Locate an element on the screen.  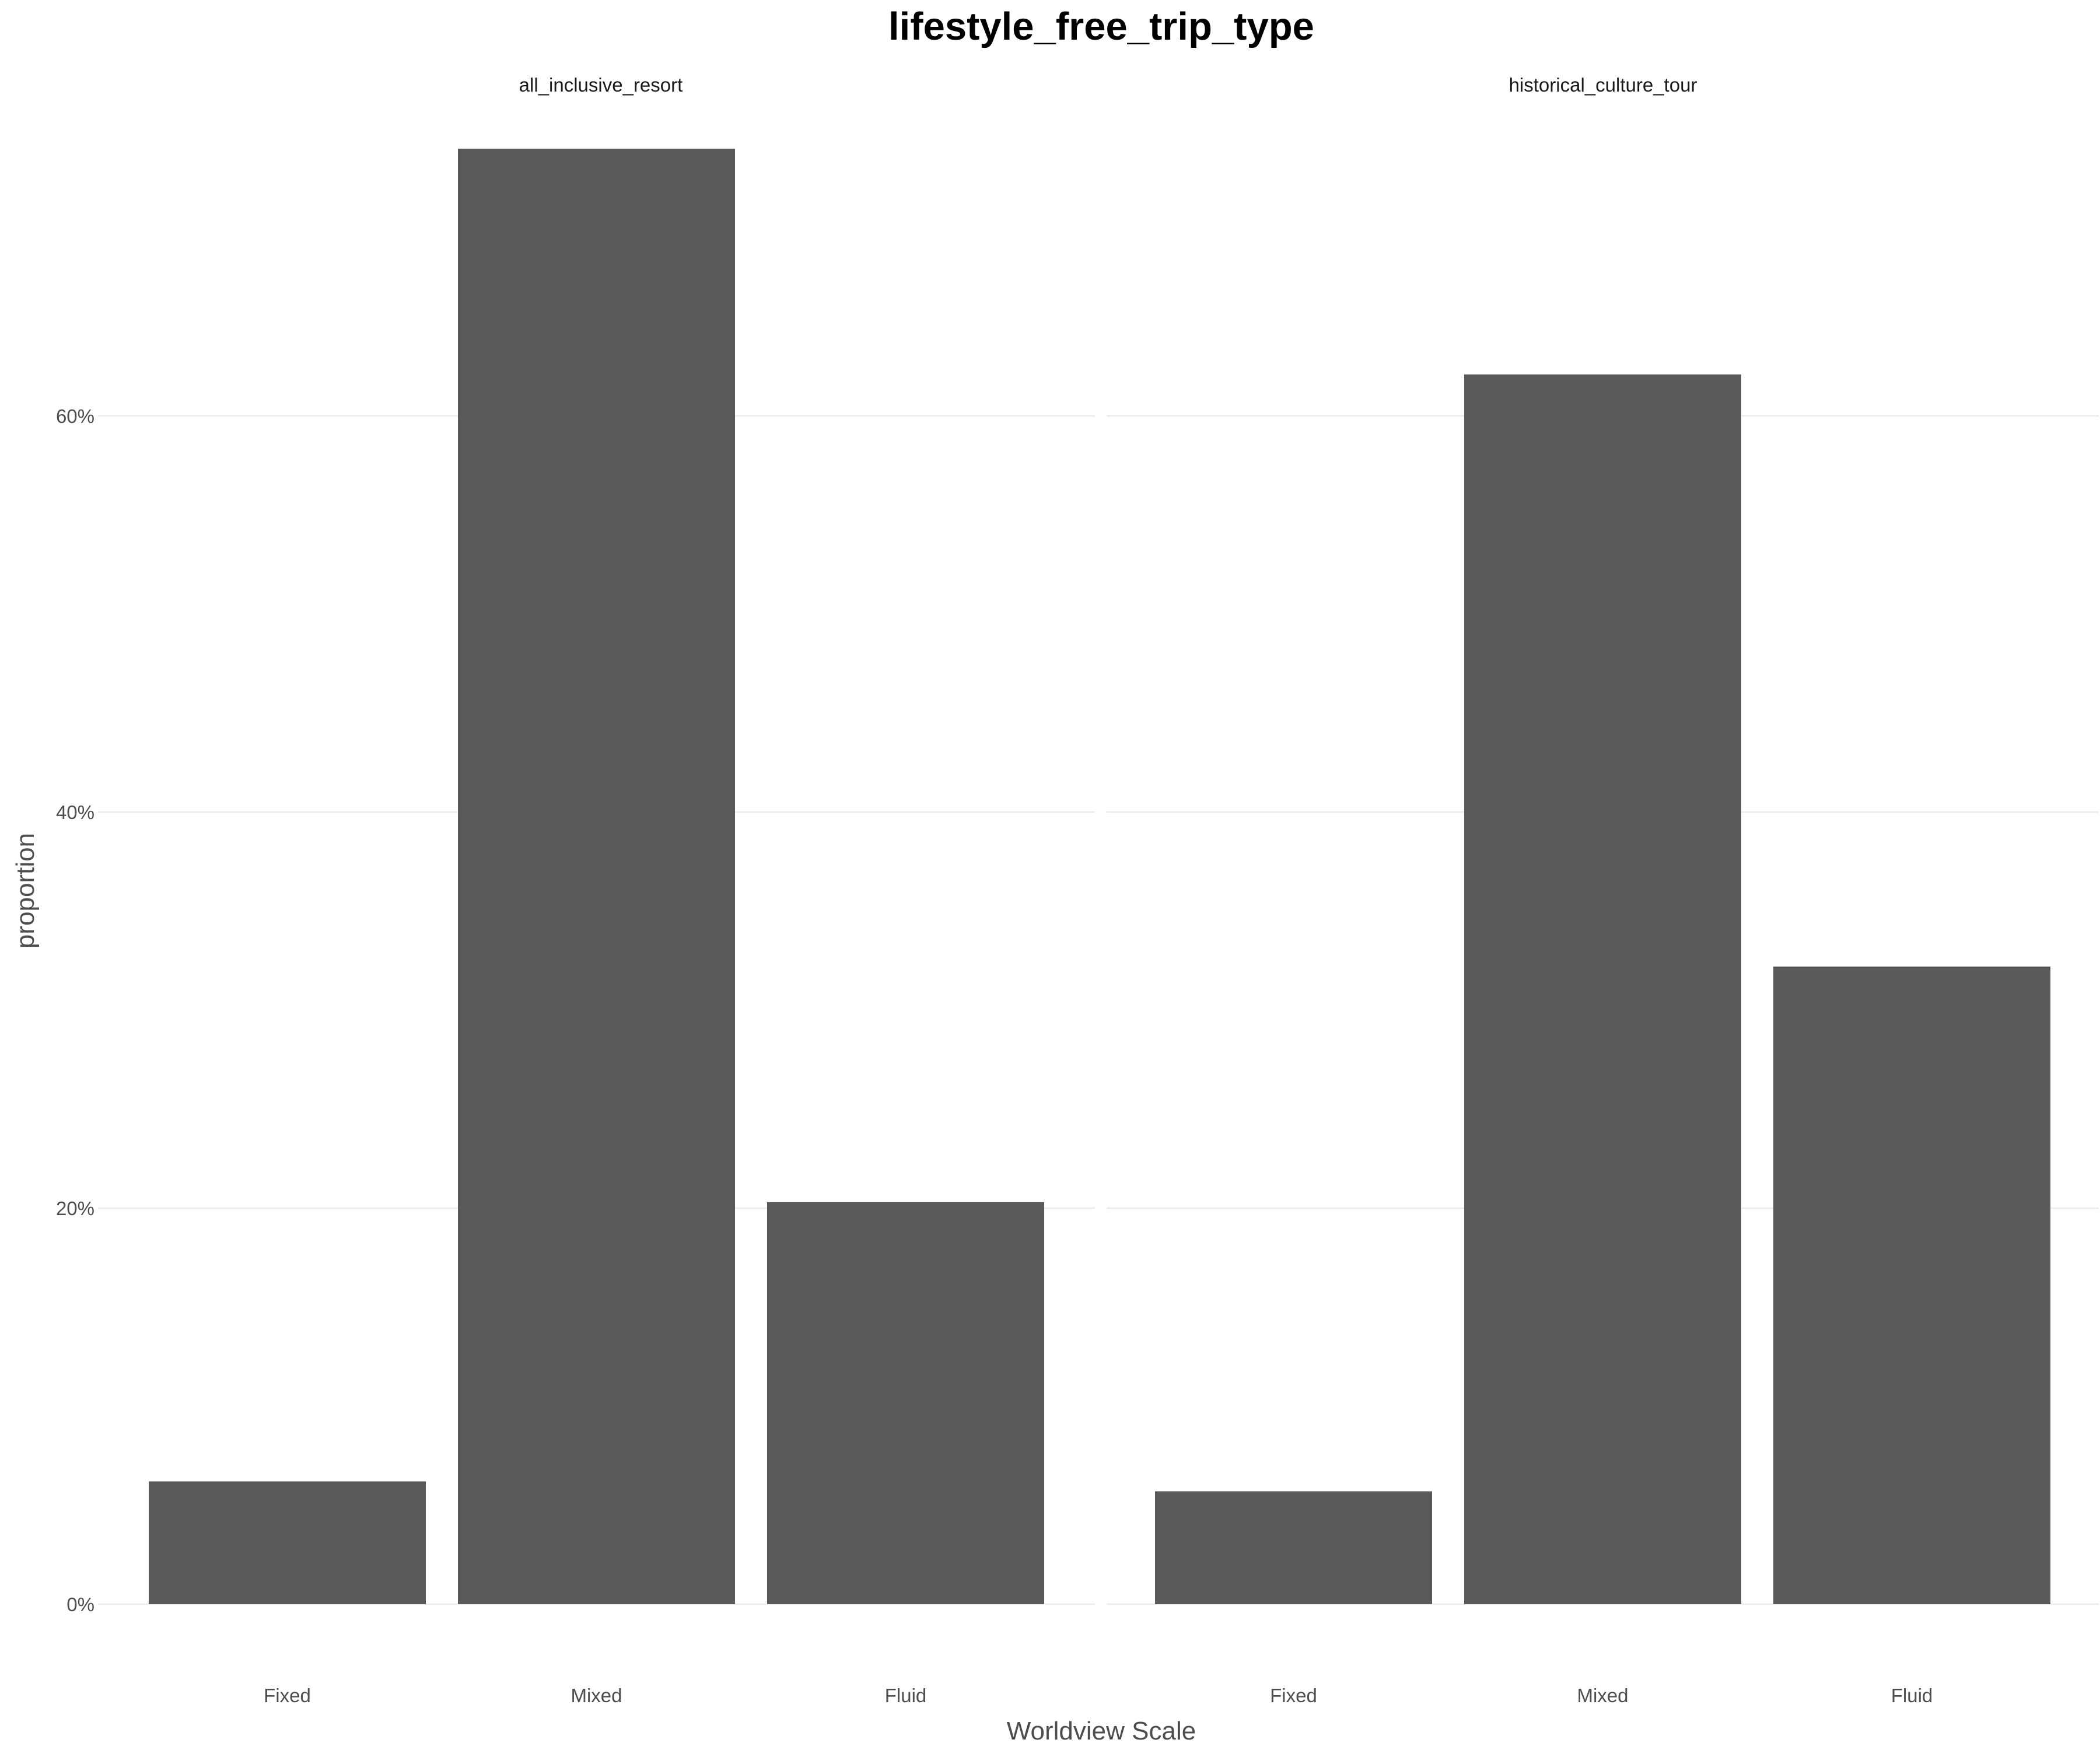
facet-strip-label: all_inclusive_resort is located at coordinates (601, 85).